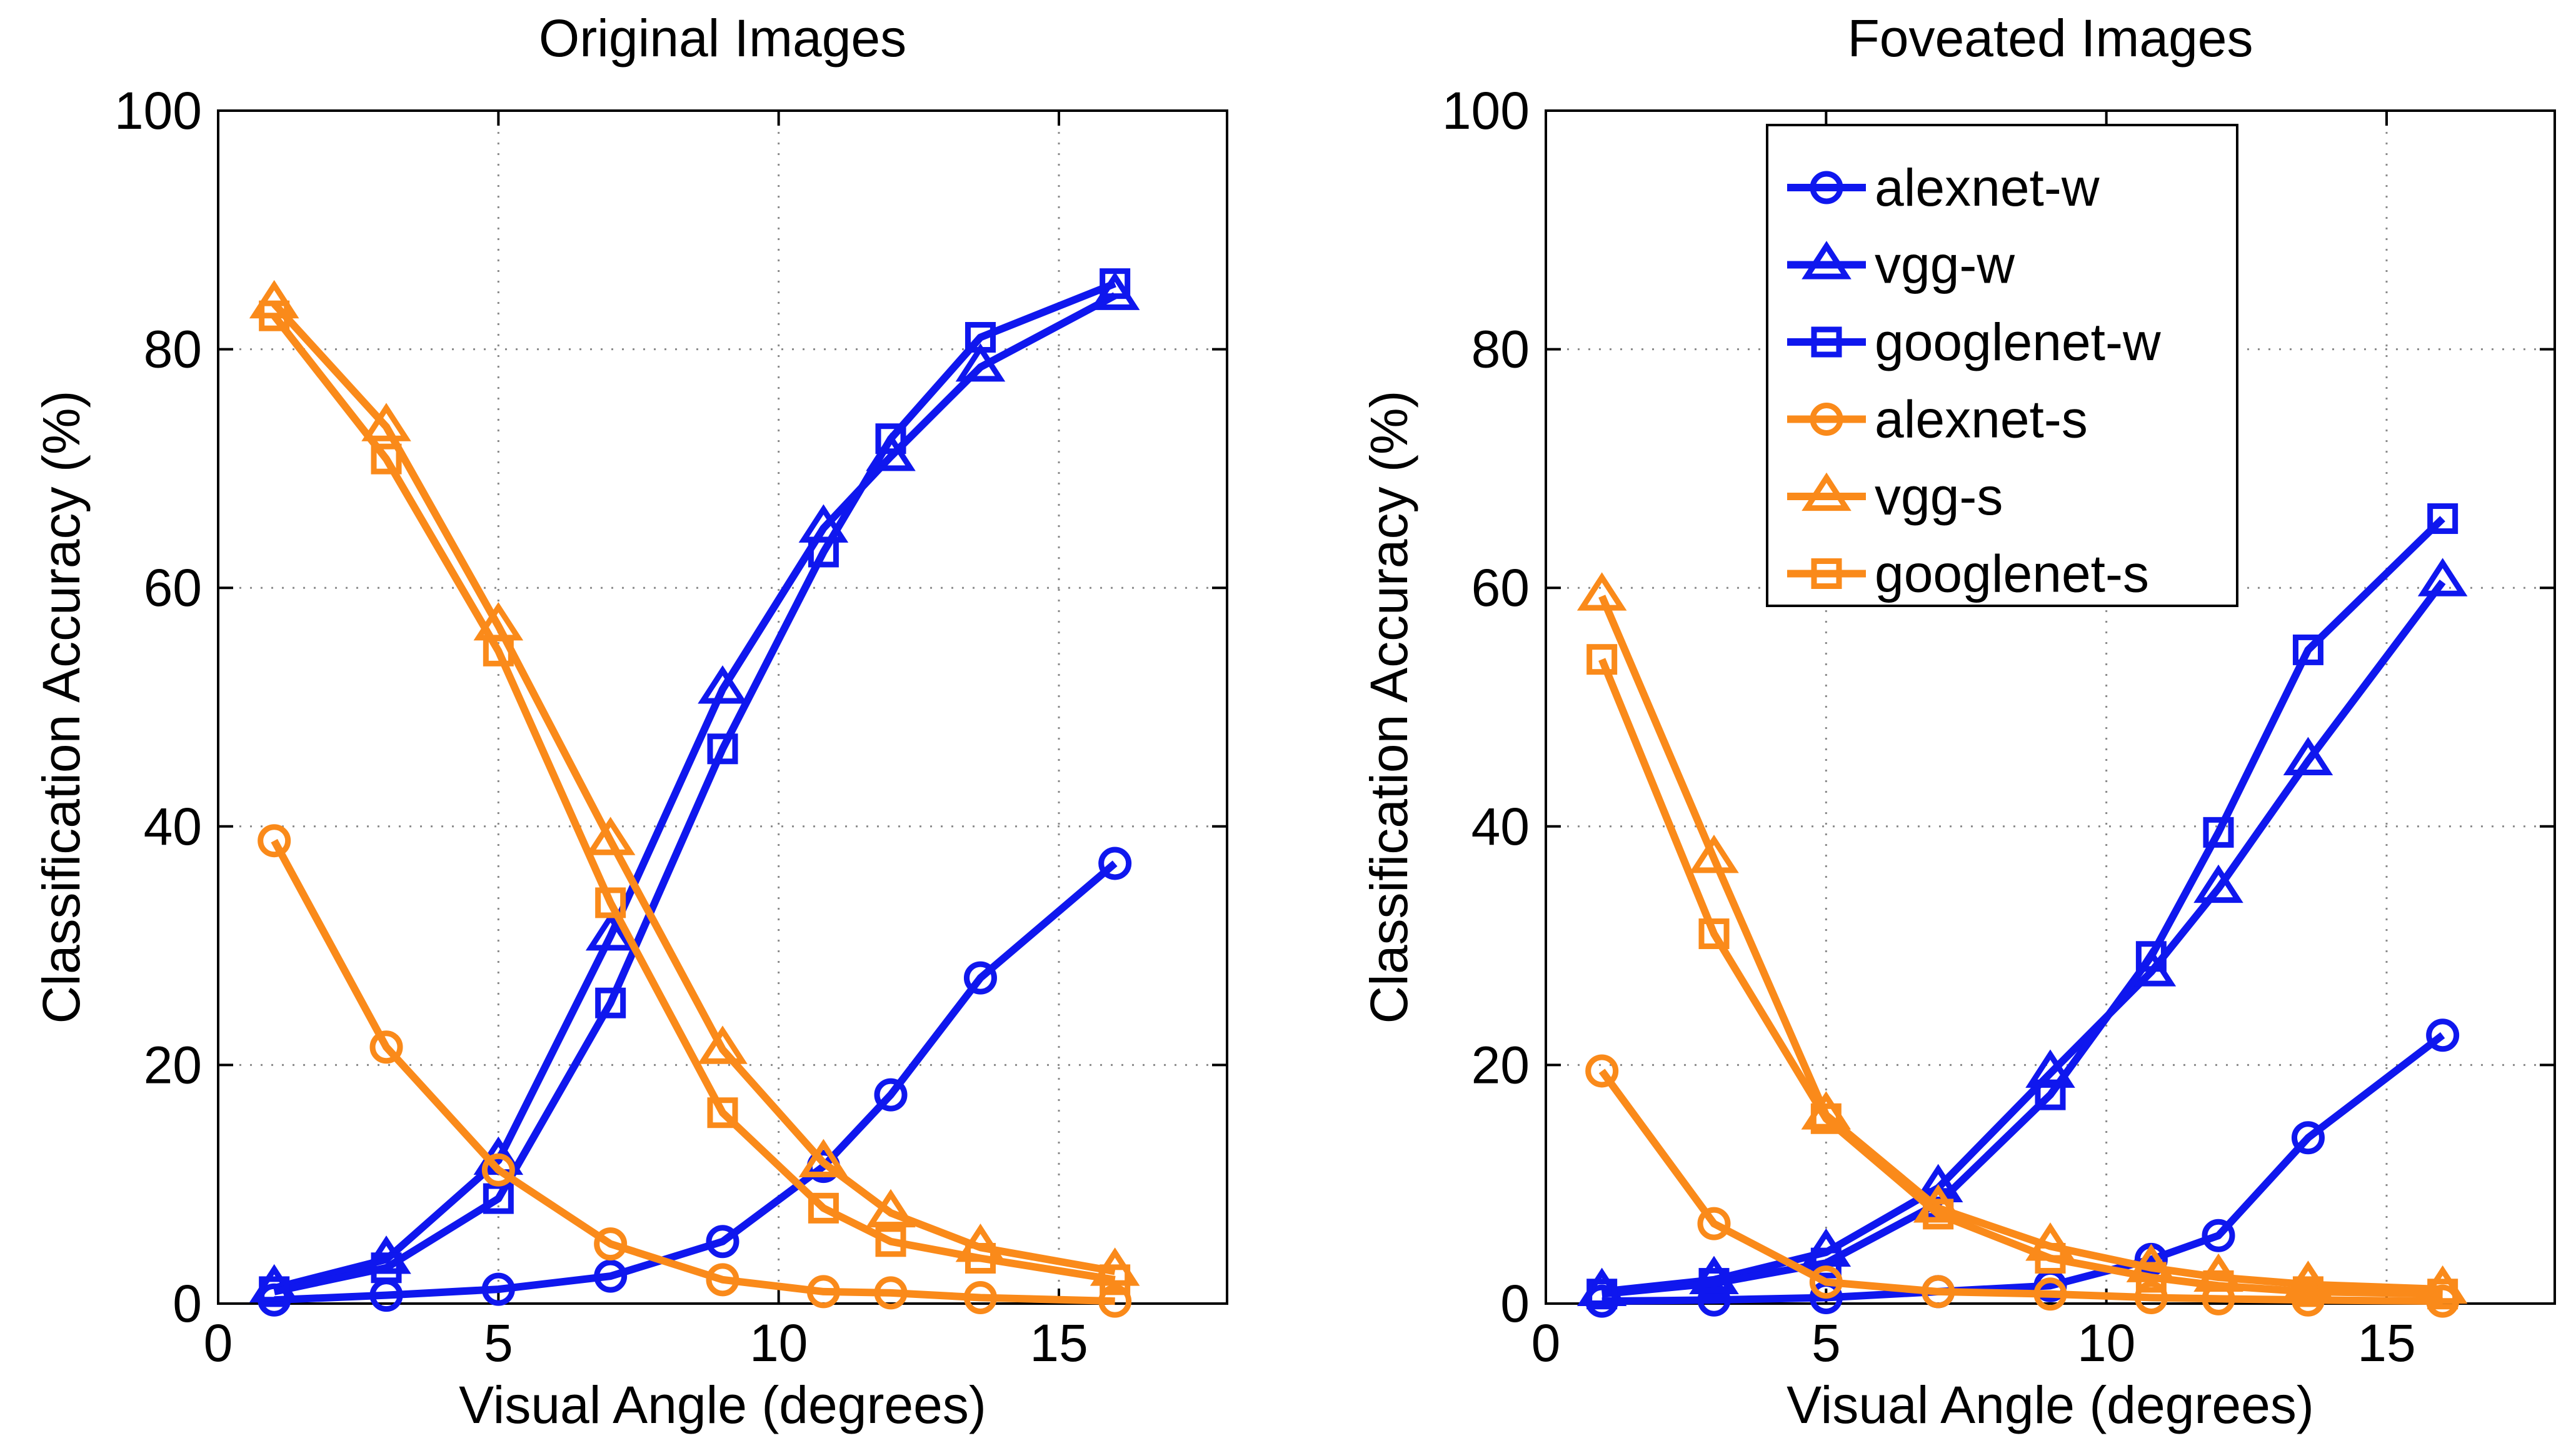 This screenshot has height=1443, width=2576. I want to click on legend-marker-triangle, so click(1827, 491).